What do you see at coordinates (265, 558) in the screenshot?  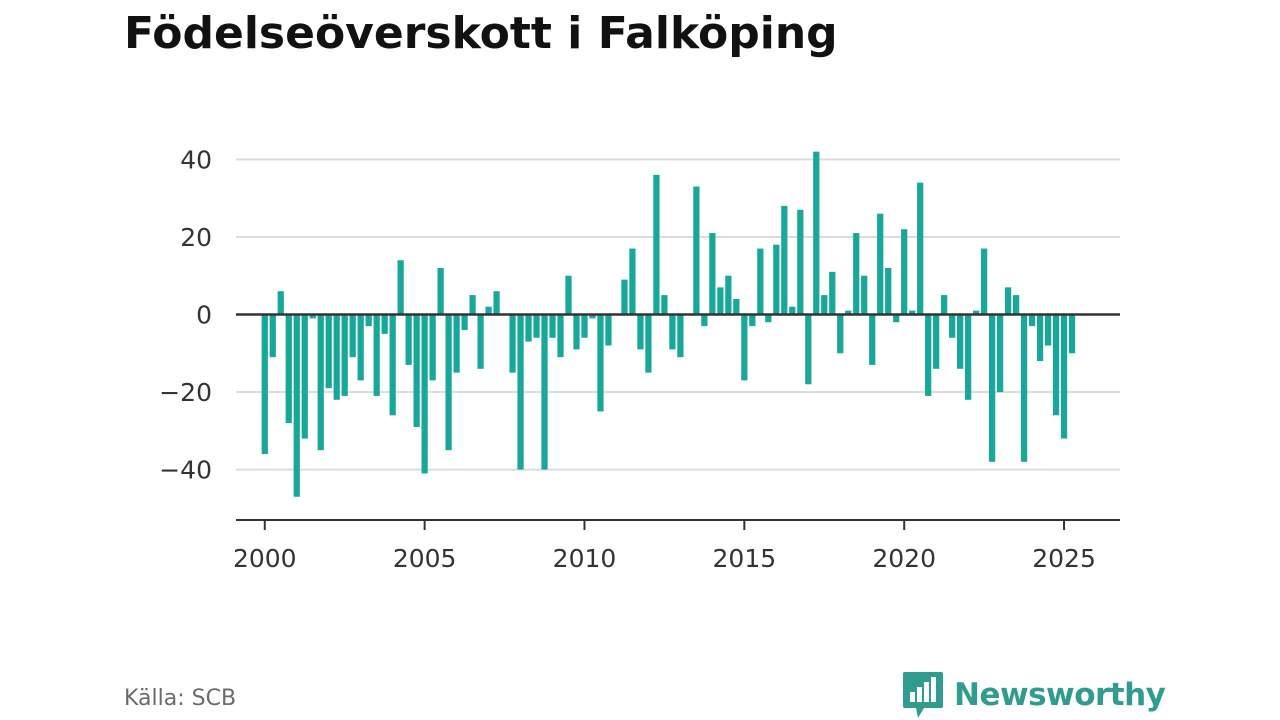 I see `x-tick-label: 2000` at bounding box center [265, 558].